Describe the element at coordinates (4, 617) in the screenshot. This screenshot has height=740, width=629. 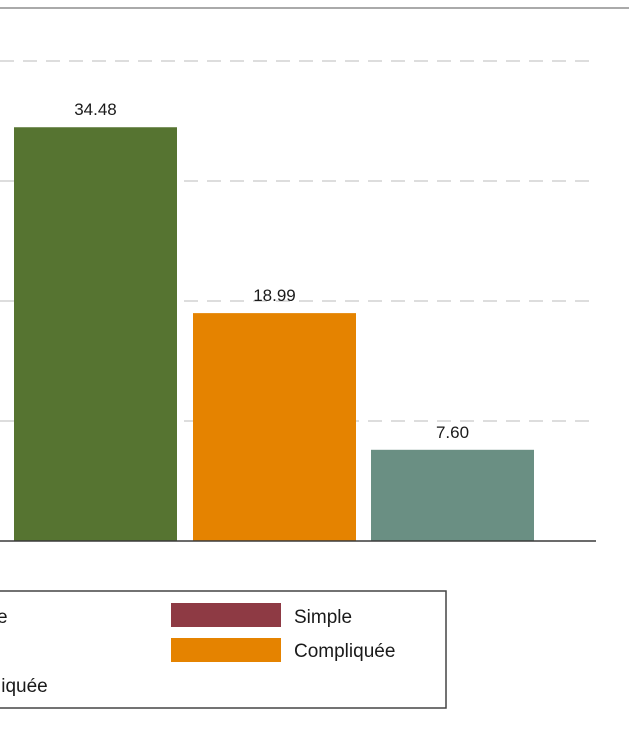
I see `legend-label-1: e` at that location.